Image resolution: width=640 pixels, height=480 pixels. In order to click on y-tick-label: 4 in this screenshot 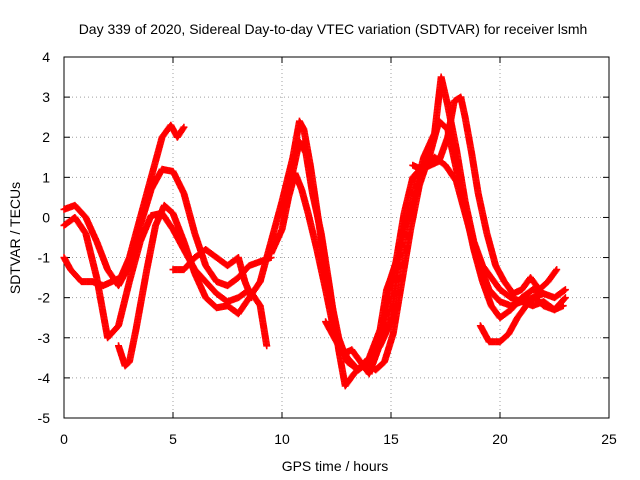, I will do `click(46, 57)`.